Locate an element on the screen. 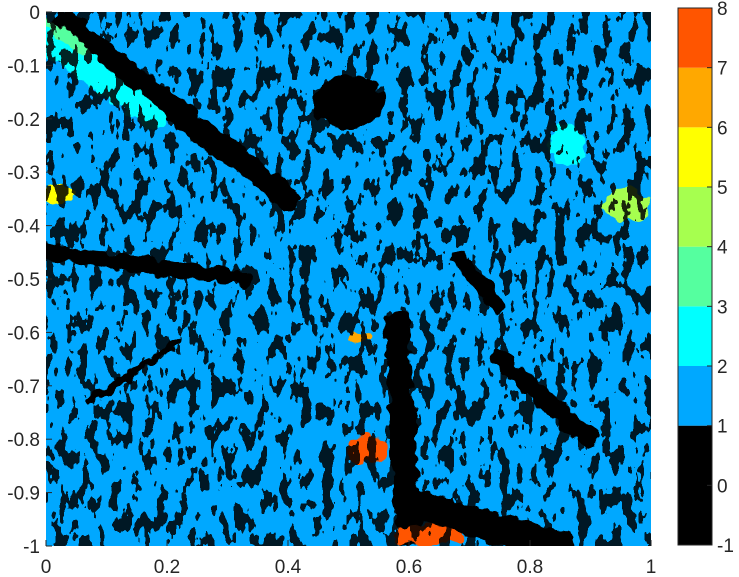  x-axis: 0 0.2 0.4 0.6 0.8 1 is located at coordinates (349, 558).